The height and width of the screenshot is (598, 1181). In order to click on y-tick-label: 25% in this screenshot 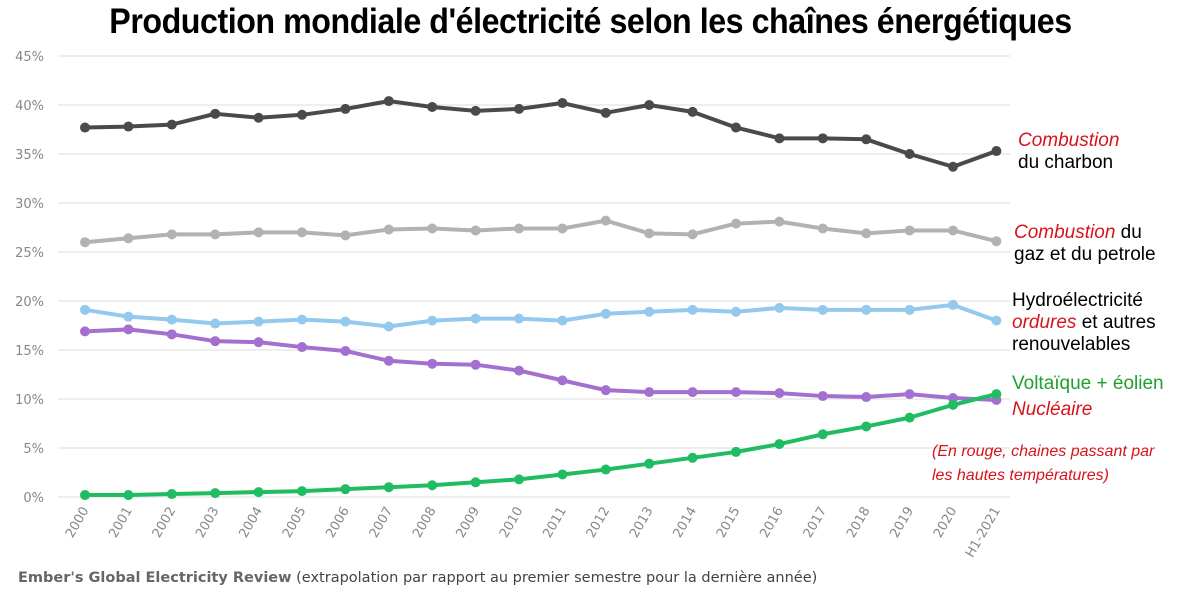, I will do `click(29, 253)`.